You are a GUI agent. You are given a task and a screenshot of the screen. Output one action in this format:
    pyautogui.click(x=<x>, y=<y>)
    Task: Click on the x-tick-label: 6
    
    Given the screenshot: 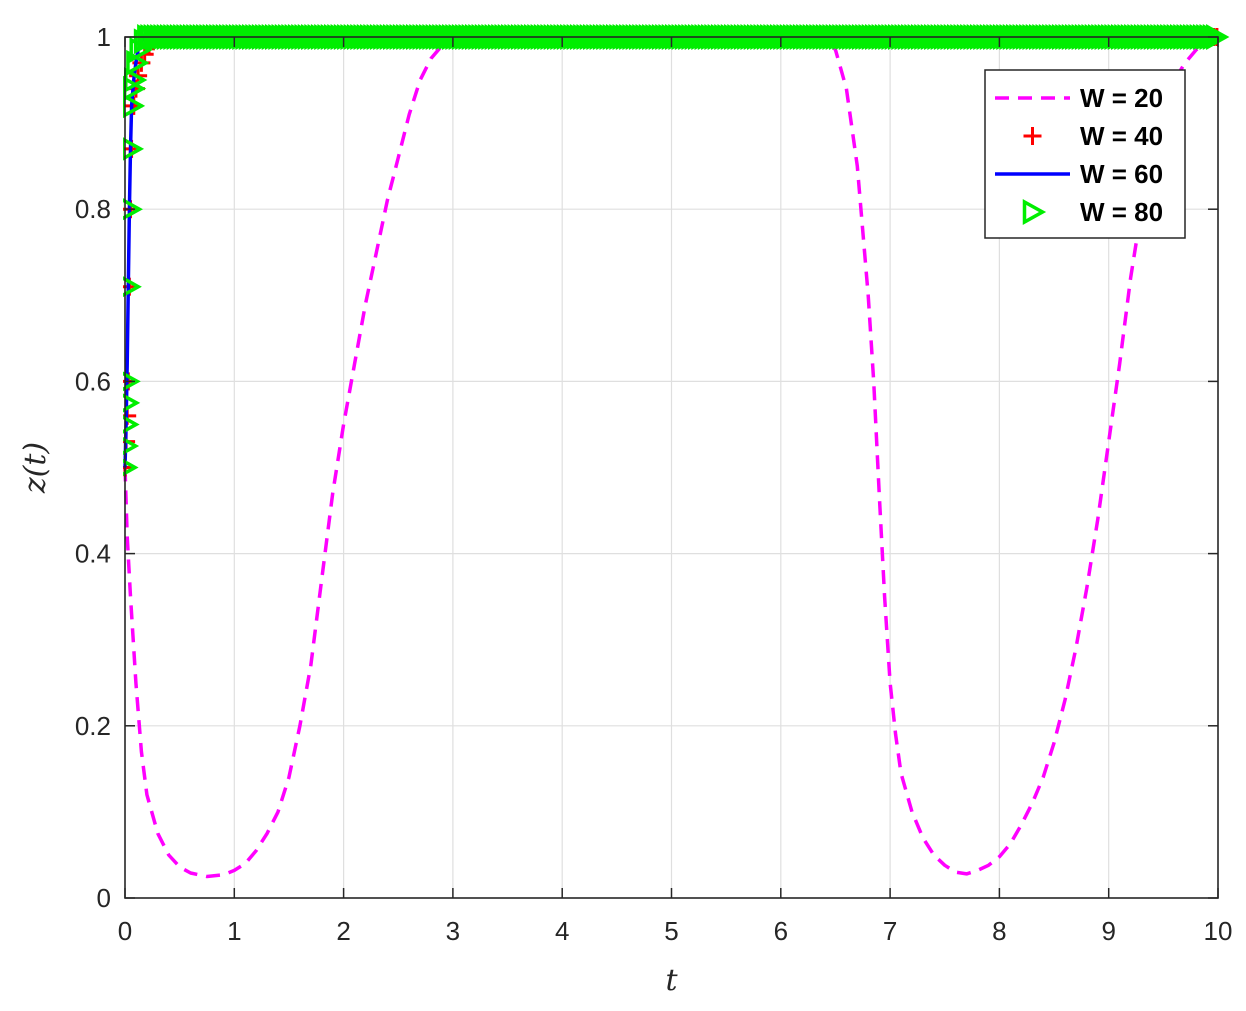 What is the action you would take?
    pyautogui.click(x=781, y=931)
    